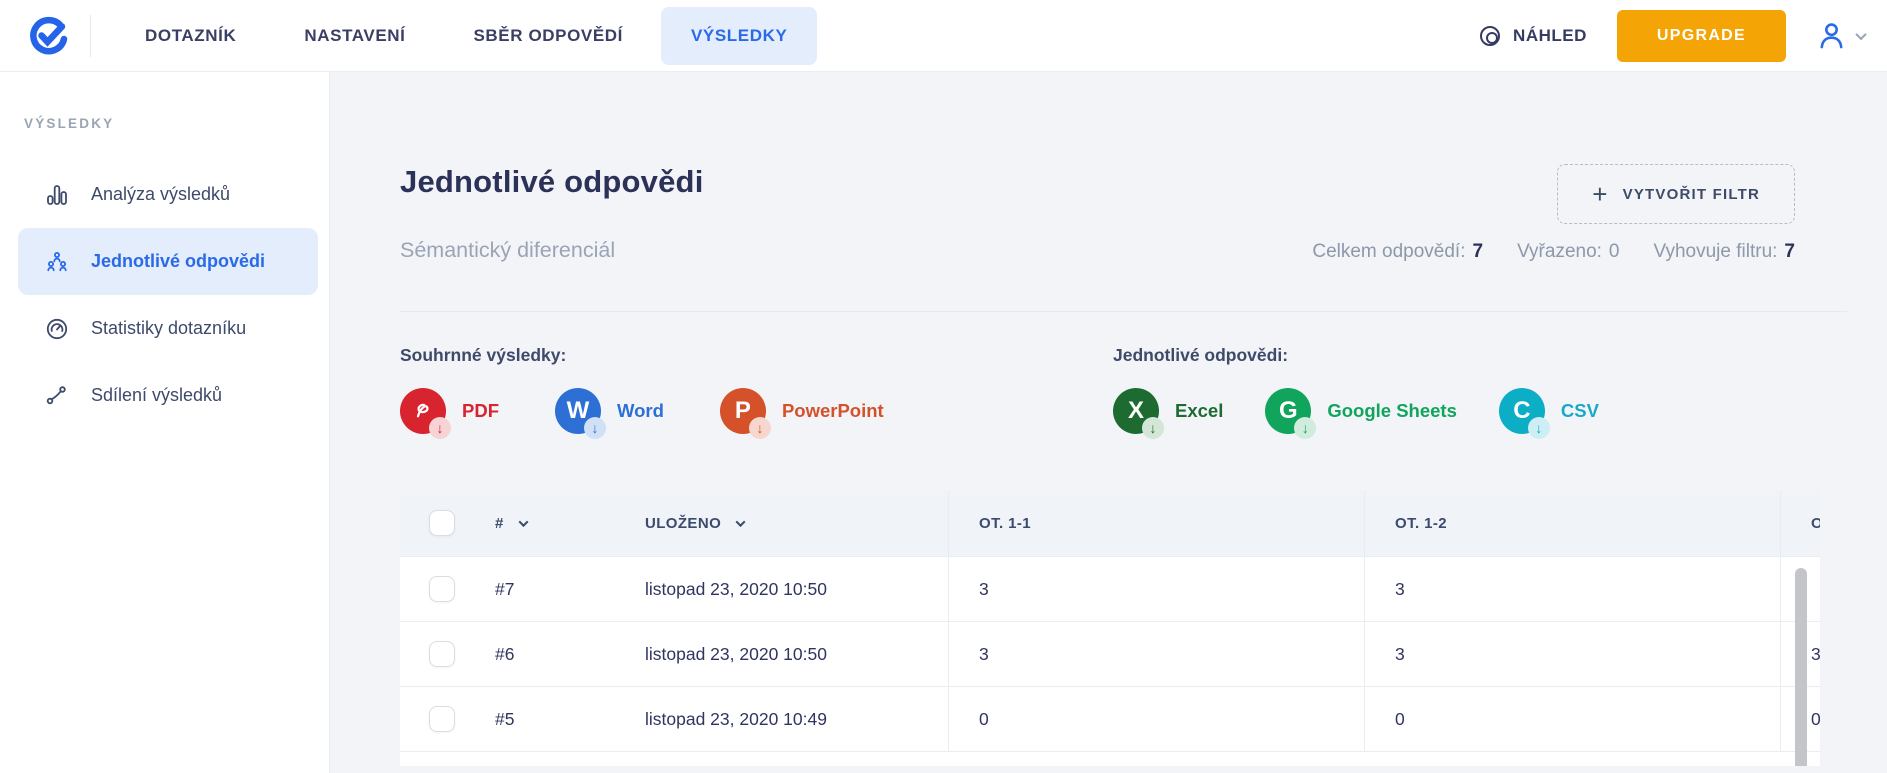 This screenshot has width=1887, height=773. What do you see at coordinates (1725, 252) in the screenshot?
I see `stat-item: Vyhovuje filtru: 7` at bounding box center [1725, 252].